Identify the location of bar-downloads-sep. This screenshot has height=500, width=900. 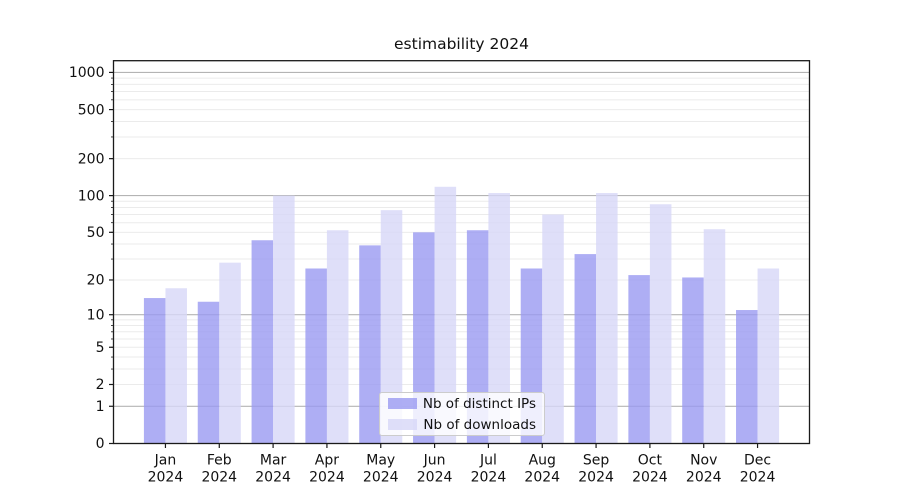
(607, 318).